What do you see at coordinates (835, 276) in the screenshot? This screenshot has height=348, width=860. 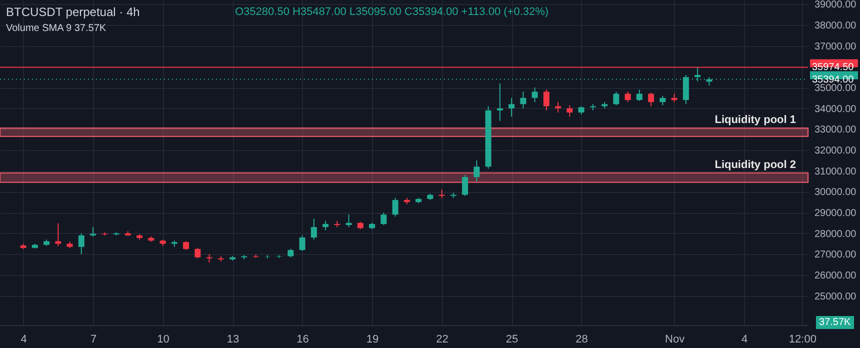 I see `y-tick-label: 26000.00` at bounding box center [835, 276].